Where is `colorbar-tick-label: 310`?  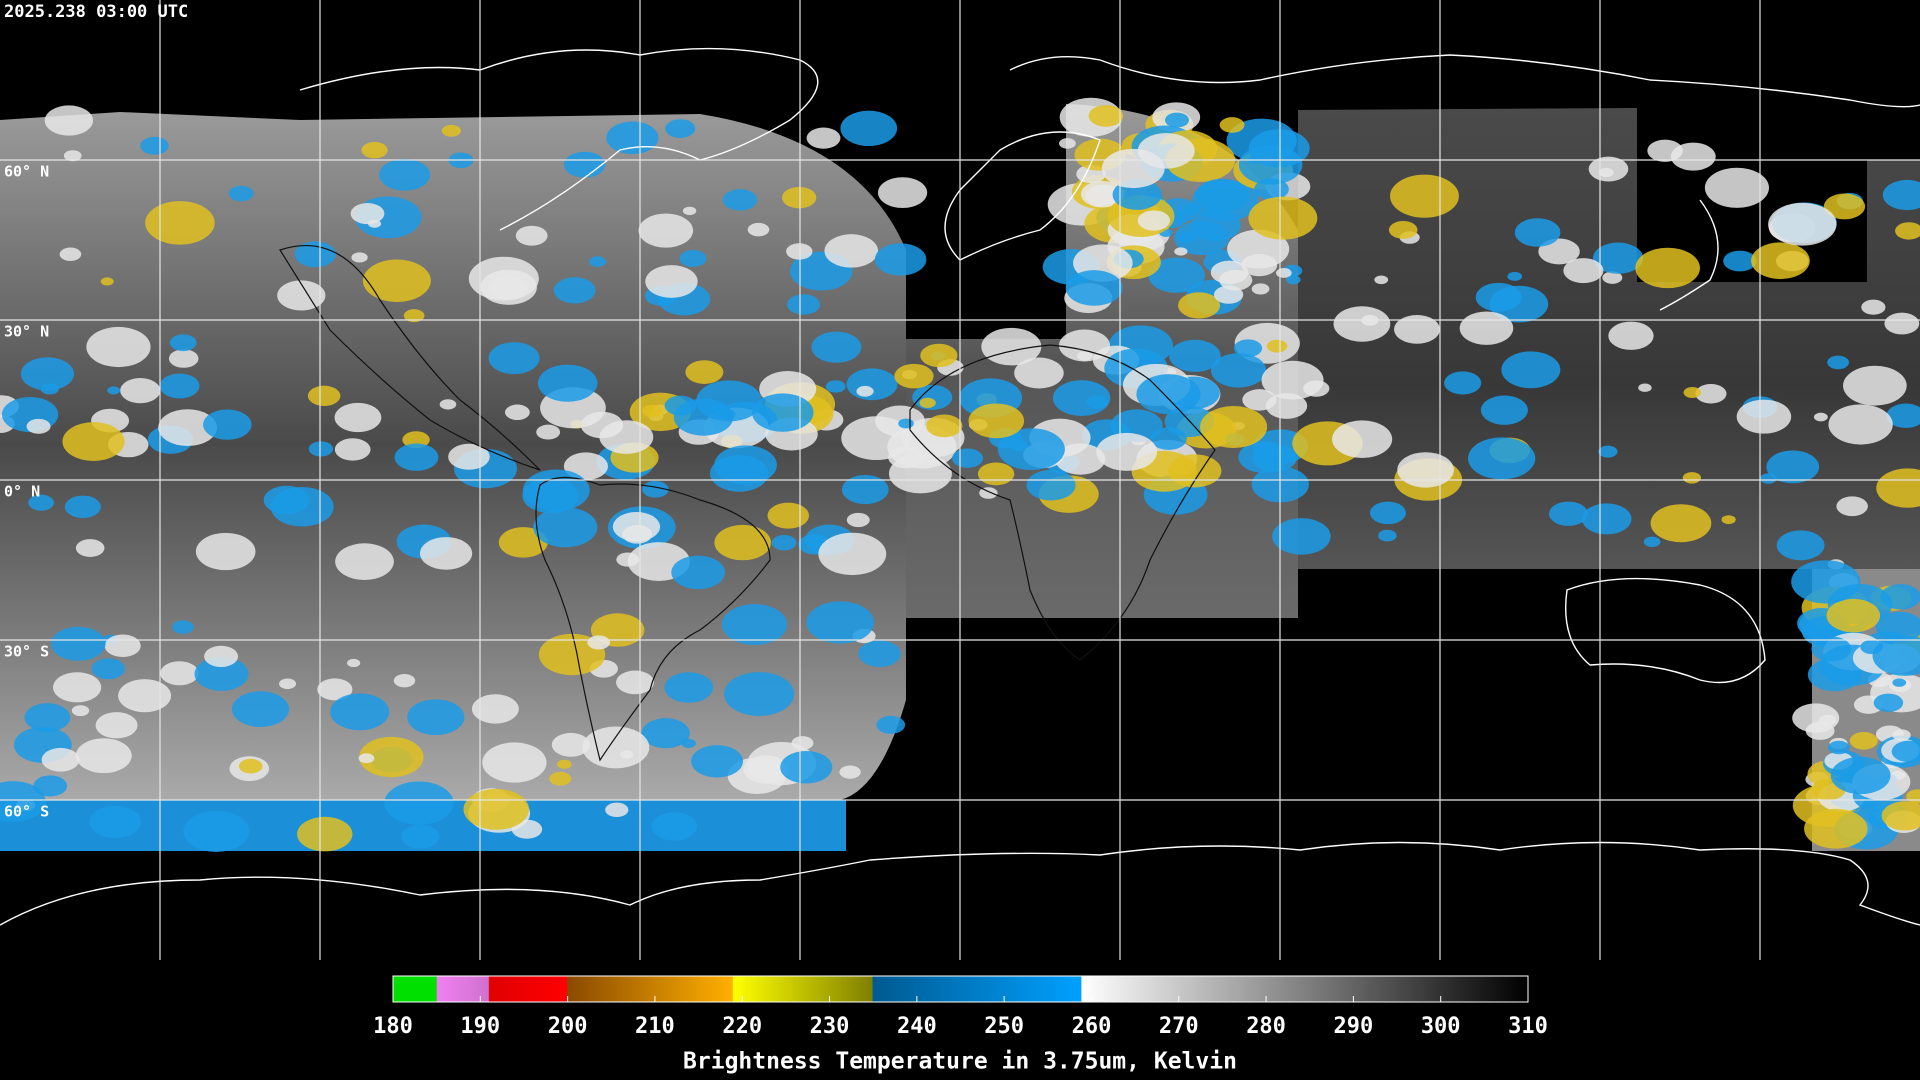 colorbar-tick-label: 310 is located at coordinates (1528, 1026).